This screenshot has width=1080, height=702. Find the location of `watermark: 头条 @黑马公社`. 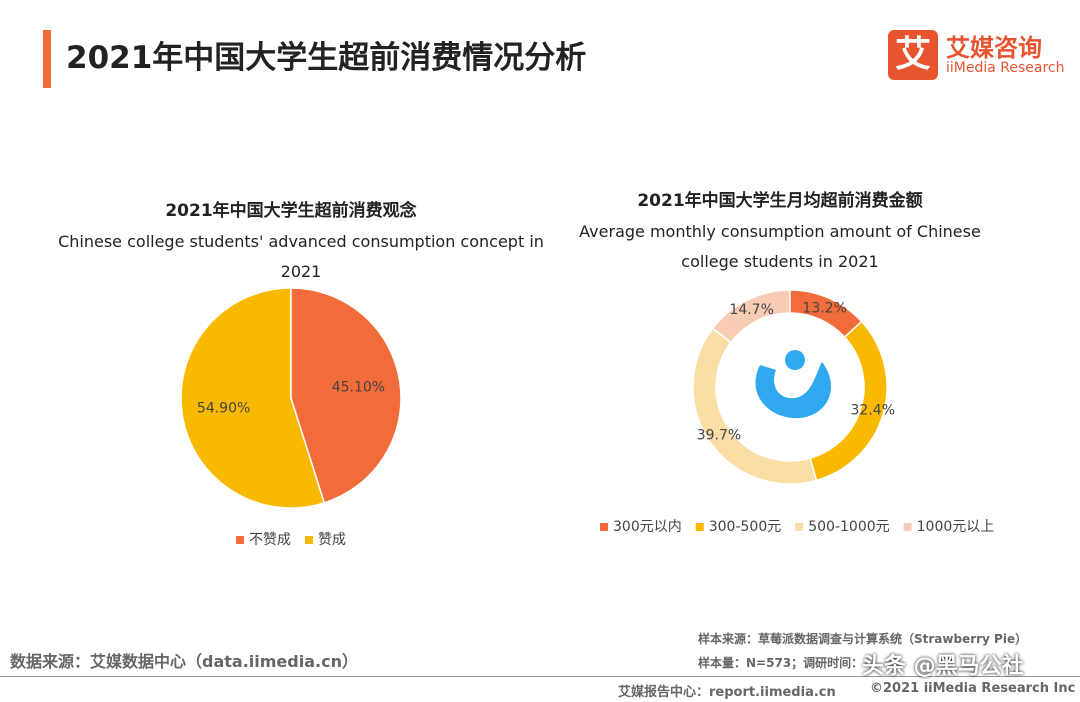

watermark: 头条 @黑马公社 is located at coordinates (943, 666).